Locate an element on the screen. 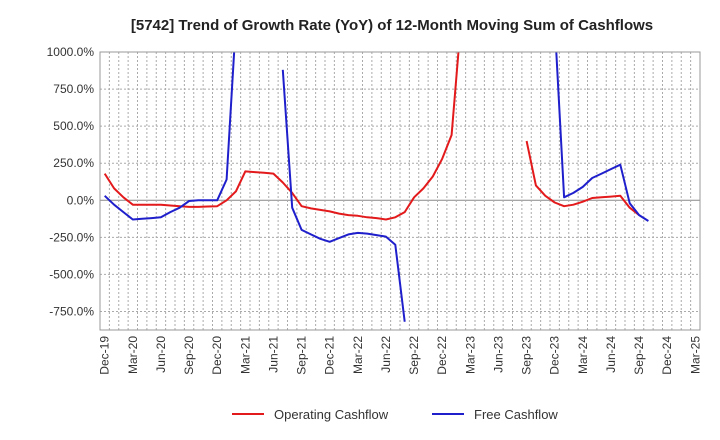 The height and width of the screenshot is (440, 720). x-tick-label: Dec-19 is located at coordinates (105, 355).